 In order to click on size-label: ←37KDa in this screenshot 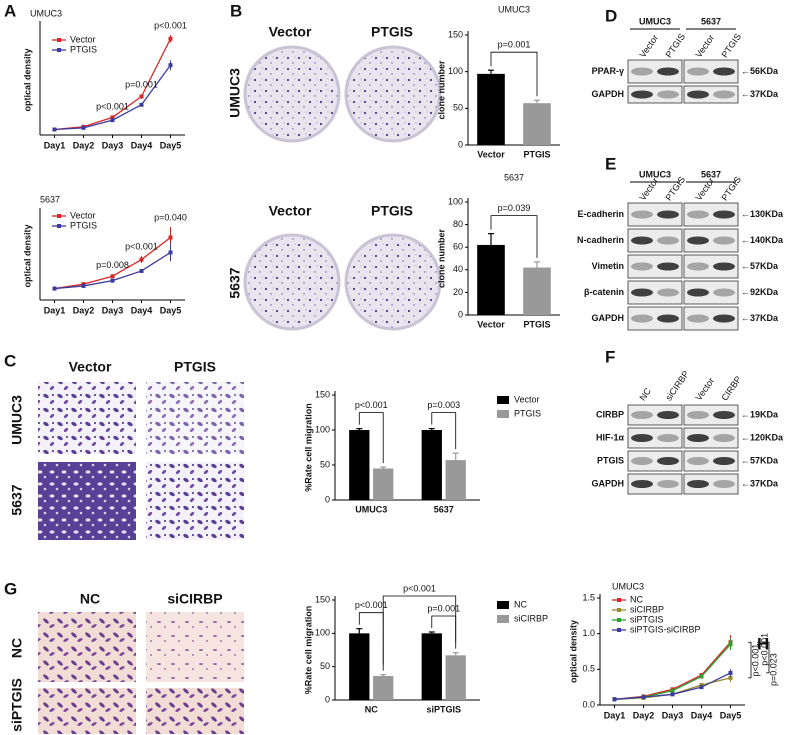, I will do `click(760, 483)`.